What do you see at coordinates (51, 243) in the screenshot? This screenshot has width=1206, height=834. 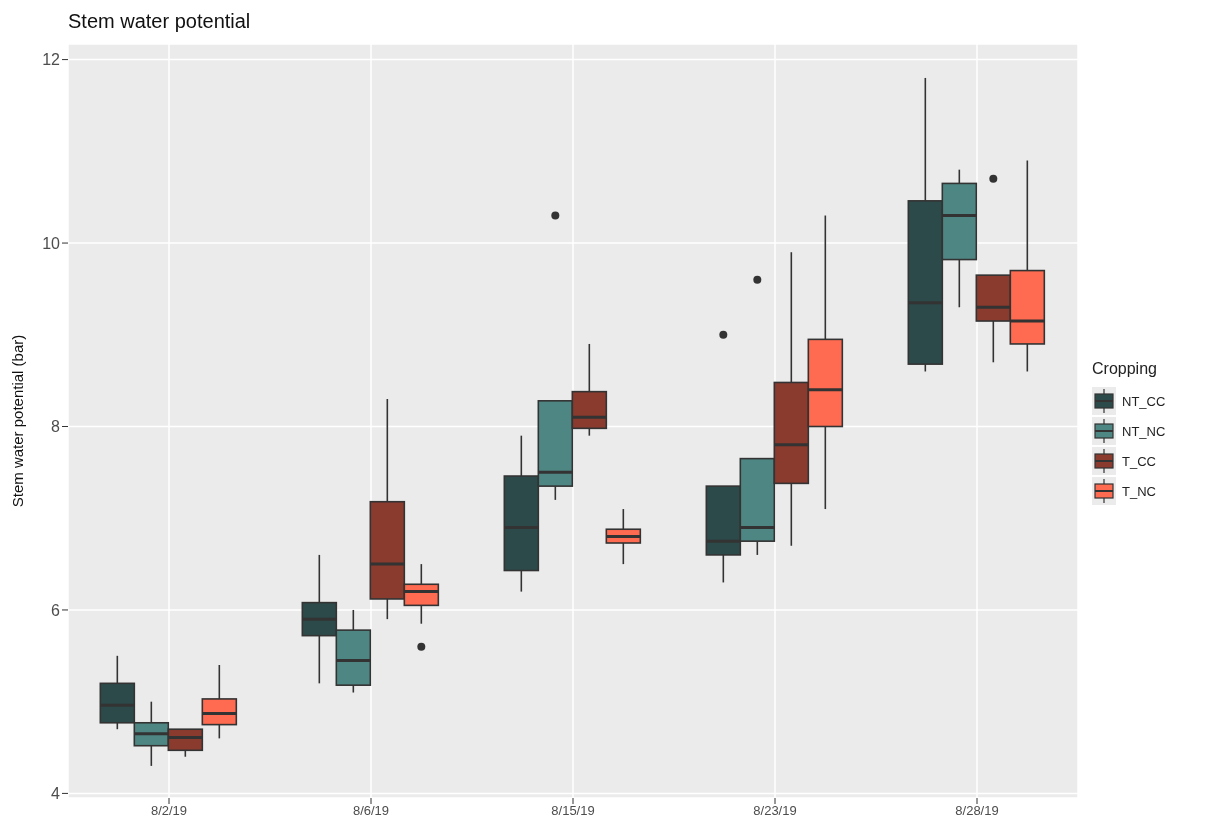 I see `y-tick-label: 10` at bounding box center [51, 243].